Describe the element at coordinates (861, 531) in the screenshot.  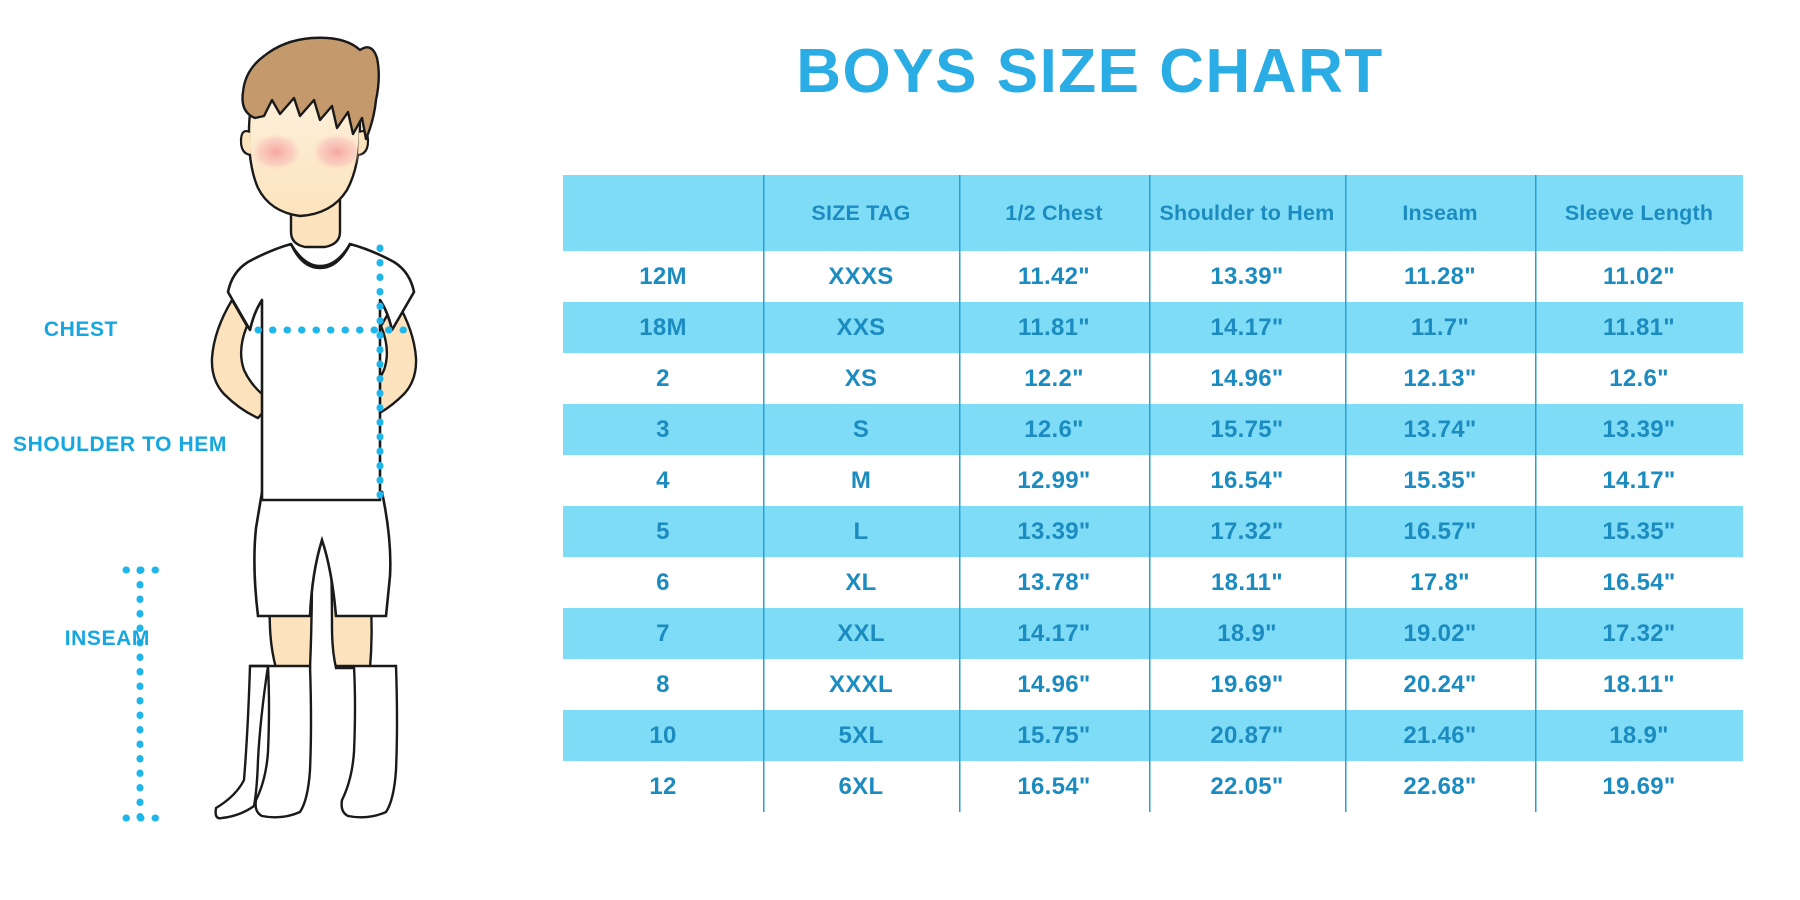
I see `cell-size-tag: L` at that location.